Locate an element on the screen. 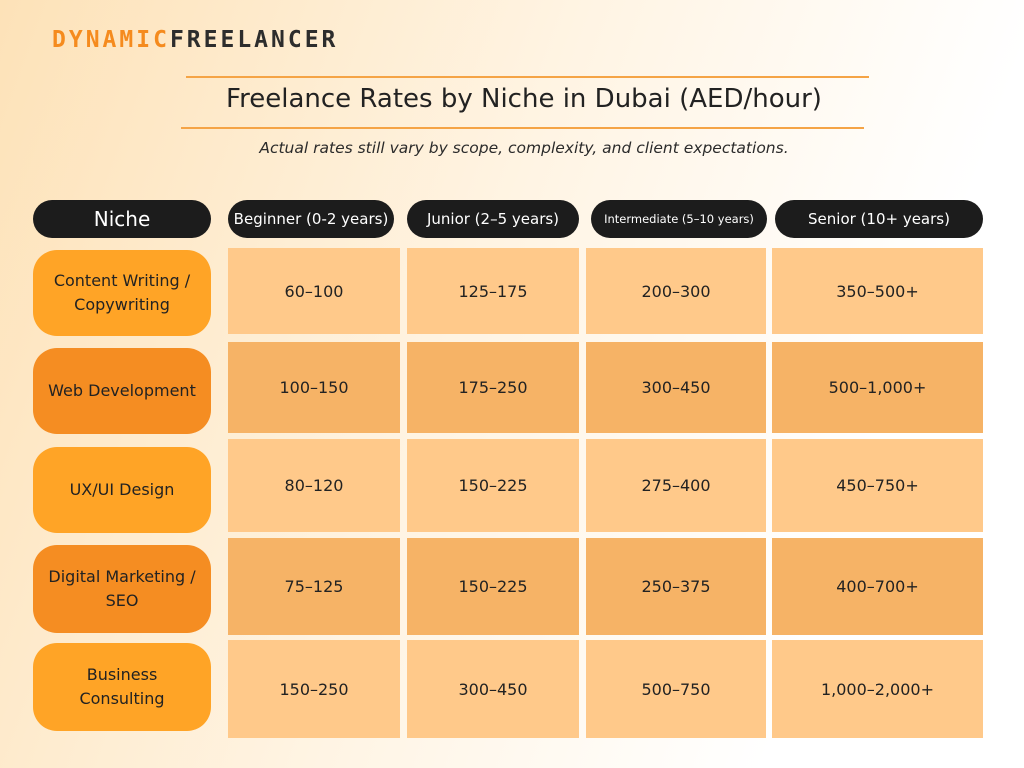  rate-cell: 400–700+ is located at coordinates (877, 586).